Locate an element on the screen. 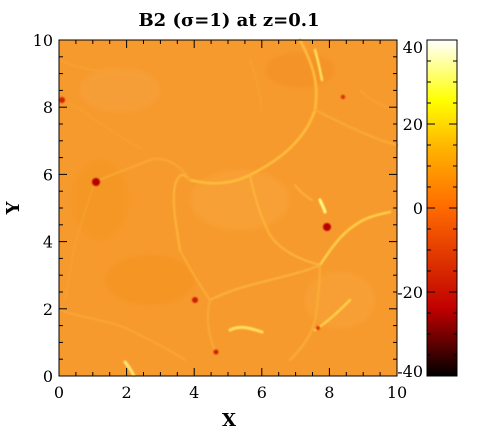 This screenshot has height=434, width=491. x-tick-label: 10 is located at coordinates (397, 392).